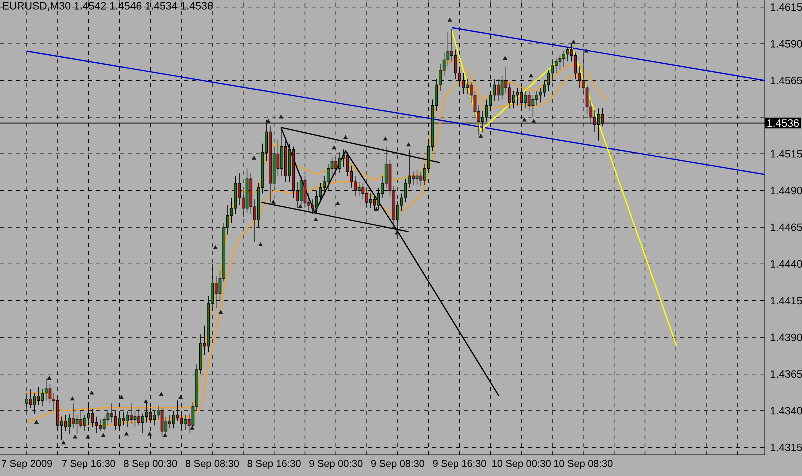  I want to click on x-tick-label: 8 Sep 16:30, so click(274, 465).